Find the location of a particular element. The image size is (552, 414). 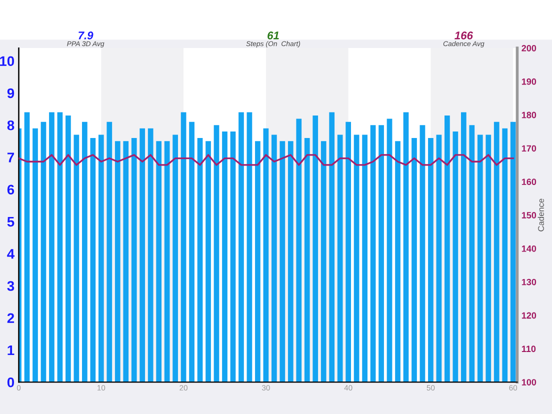

y2-tick-label: 200 is located at coordinates (529, 48).